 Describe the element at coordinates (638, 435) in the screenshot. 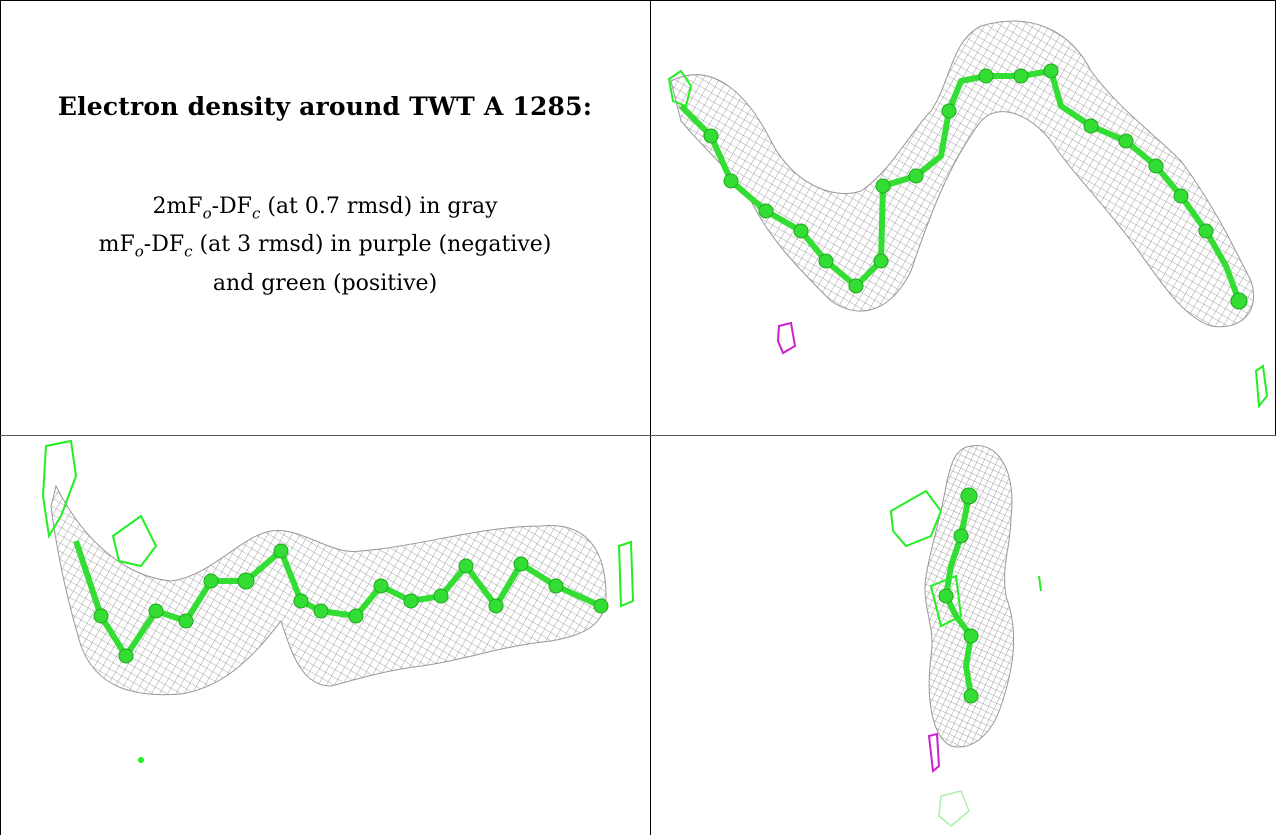

I see `table-divider-horizontal` at that location.